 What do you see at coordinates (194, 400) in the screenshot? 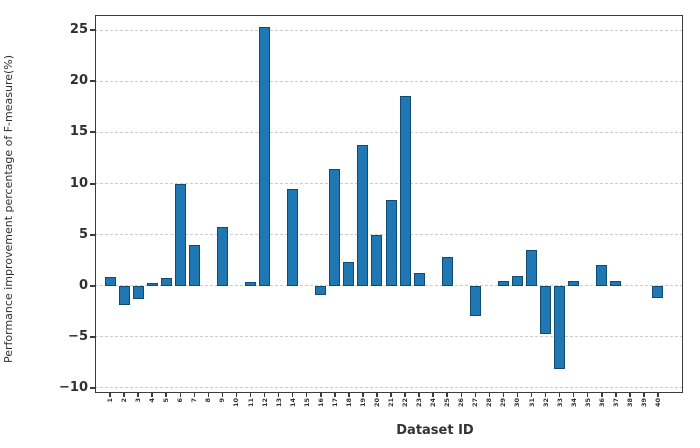
I see `x-tick-label: 7` at bounding box center [194, 400].